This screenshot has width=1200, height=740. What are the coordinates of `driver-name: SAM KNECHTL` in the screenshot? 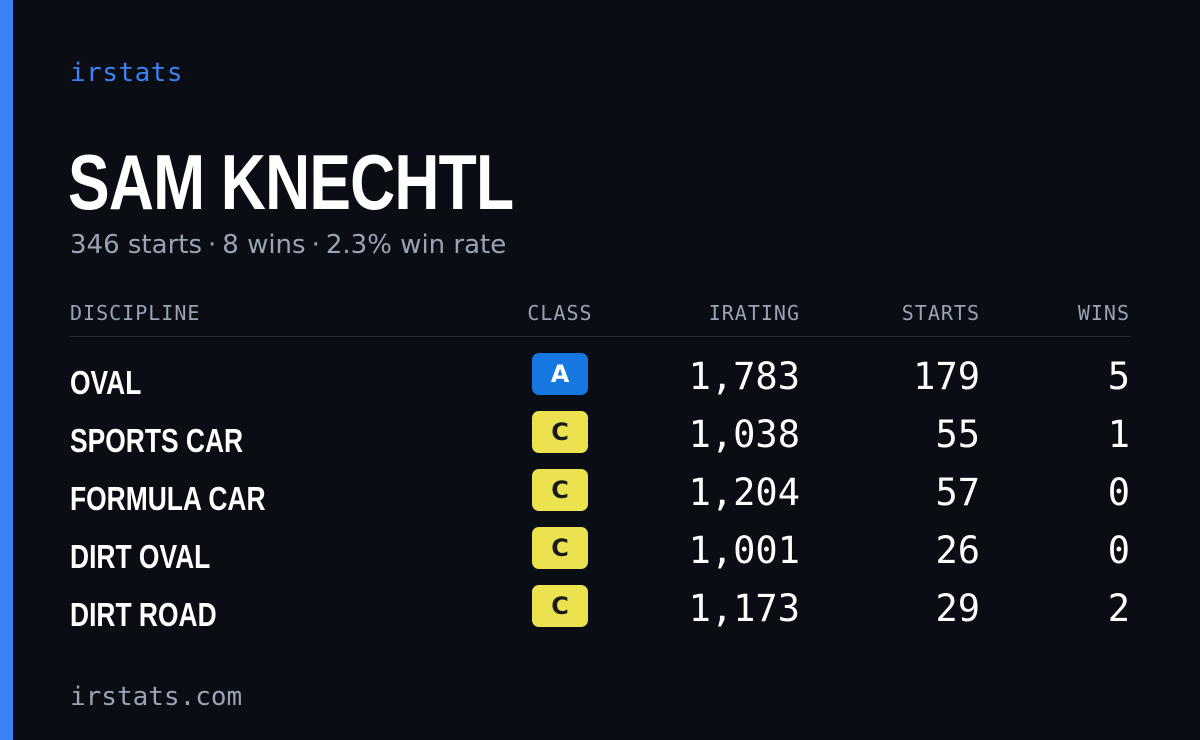 It's located at (291, 182).